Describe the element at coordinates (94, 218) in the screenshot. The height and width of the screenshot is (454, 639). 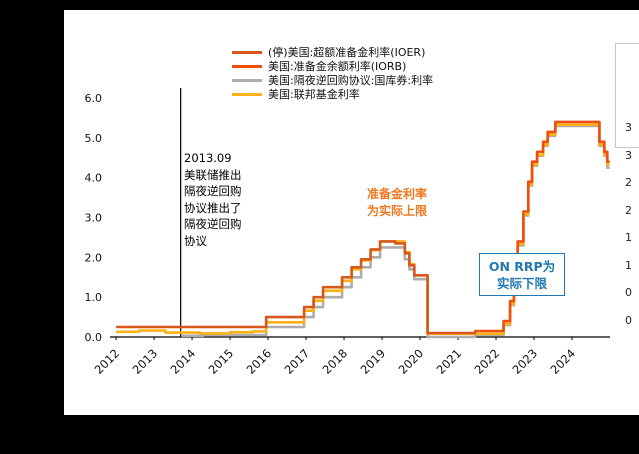
I see `y-axis-tick-label: 3.0` at that location.